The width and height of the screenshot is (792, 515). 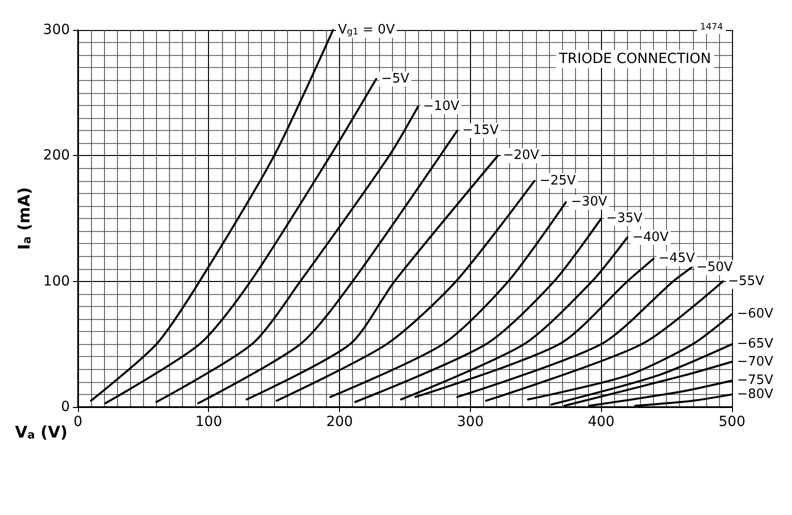 I want to click on series-label: Vg1 = 0V, so click(x=366, y=30).